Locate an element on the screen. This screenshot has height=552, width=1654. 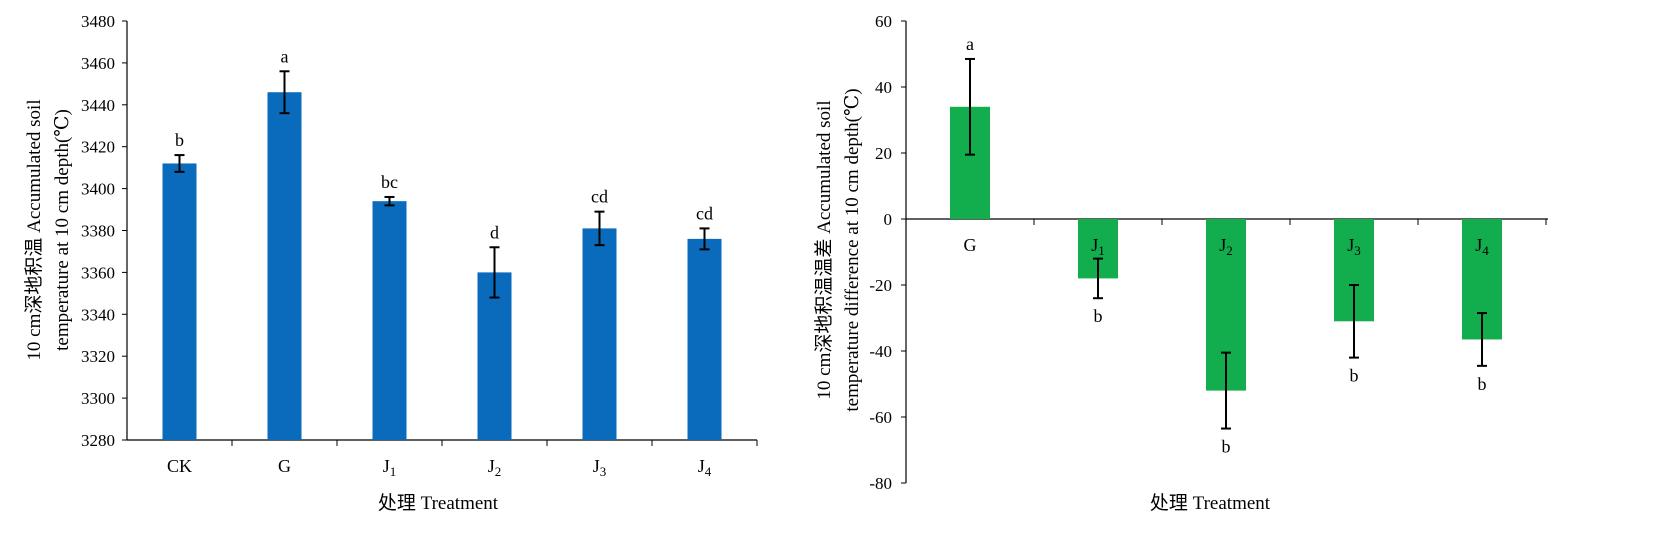
y-tick-label: -80 is located at coordinates (880, 483).